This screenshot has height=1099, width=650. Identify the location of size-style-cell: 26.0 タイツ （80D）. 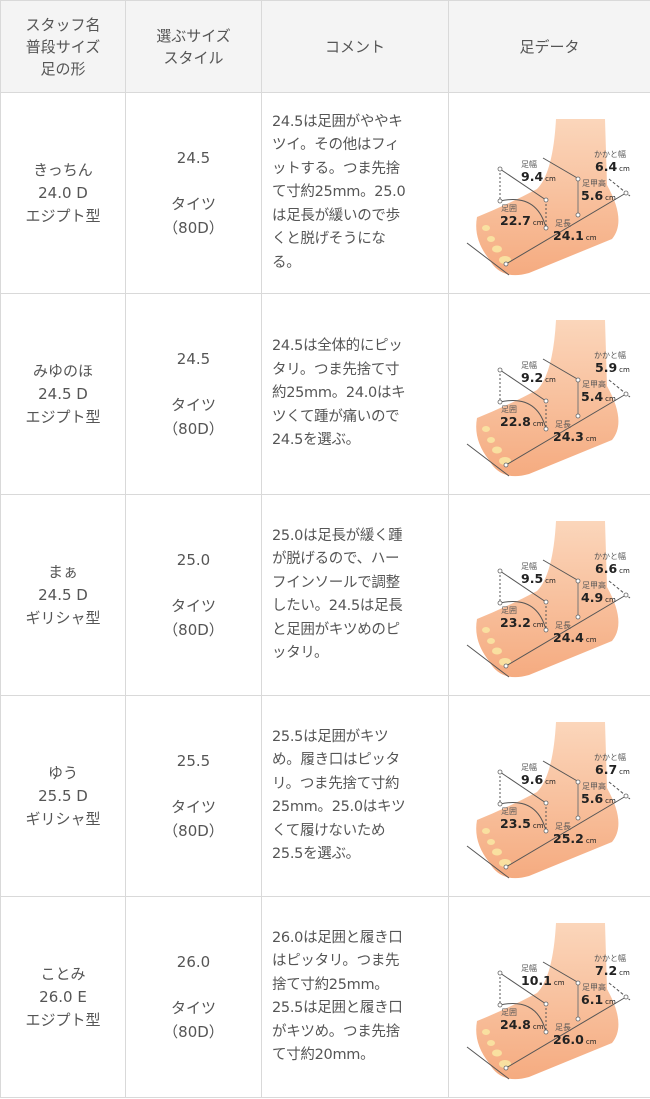
(193, 997).